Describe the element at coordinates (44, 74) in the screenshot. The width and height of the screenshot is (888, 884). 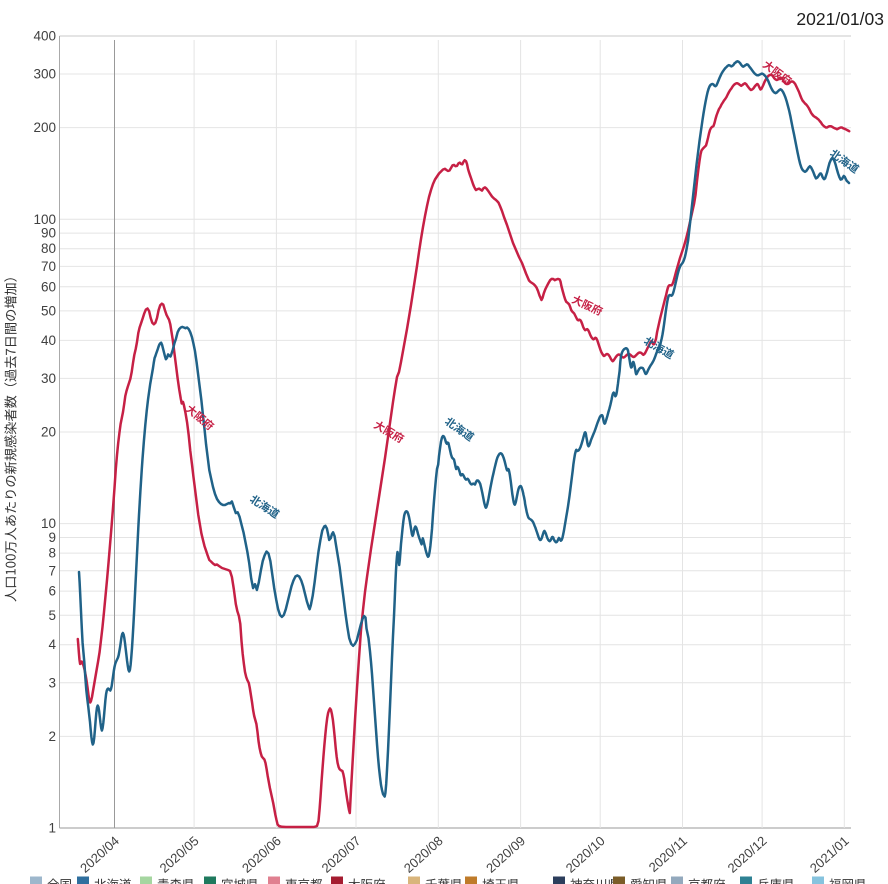
I see `svg-text: 300` at that location.